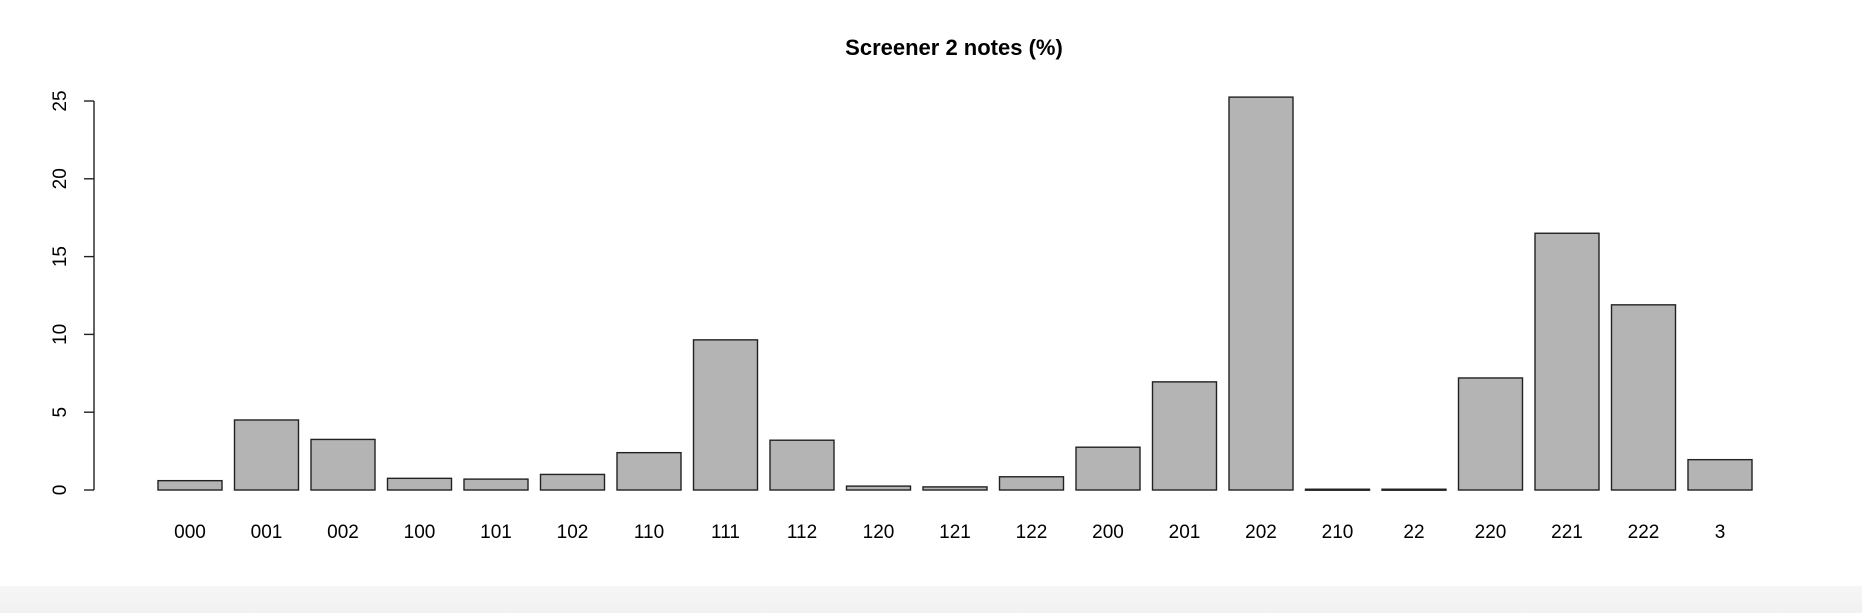 This screenshot has width=1862, height=613. I want to click on y-tick-label: 10, so click(60, 334).